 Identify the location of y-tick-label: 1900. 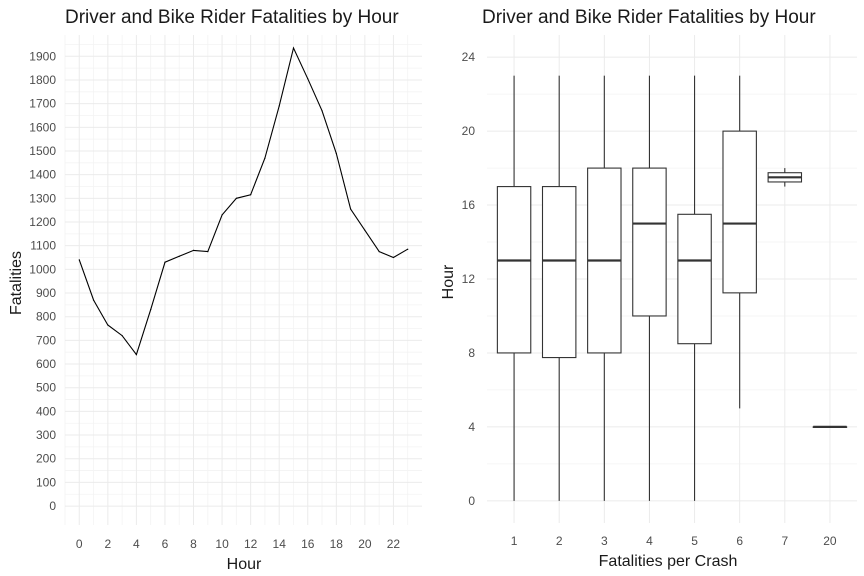
(42, 56).